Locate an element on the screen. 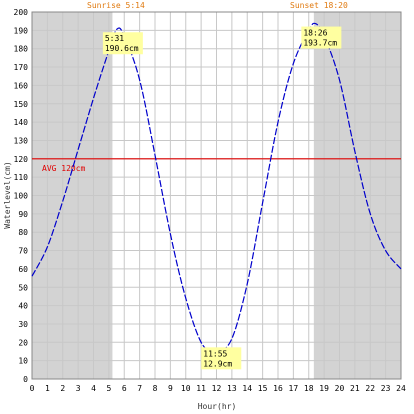 The image size is (414, 414). y-tick-label: 140 is located at coordinates (21, 122).